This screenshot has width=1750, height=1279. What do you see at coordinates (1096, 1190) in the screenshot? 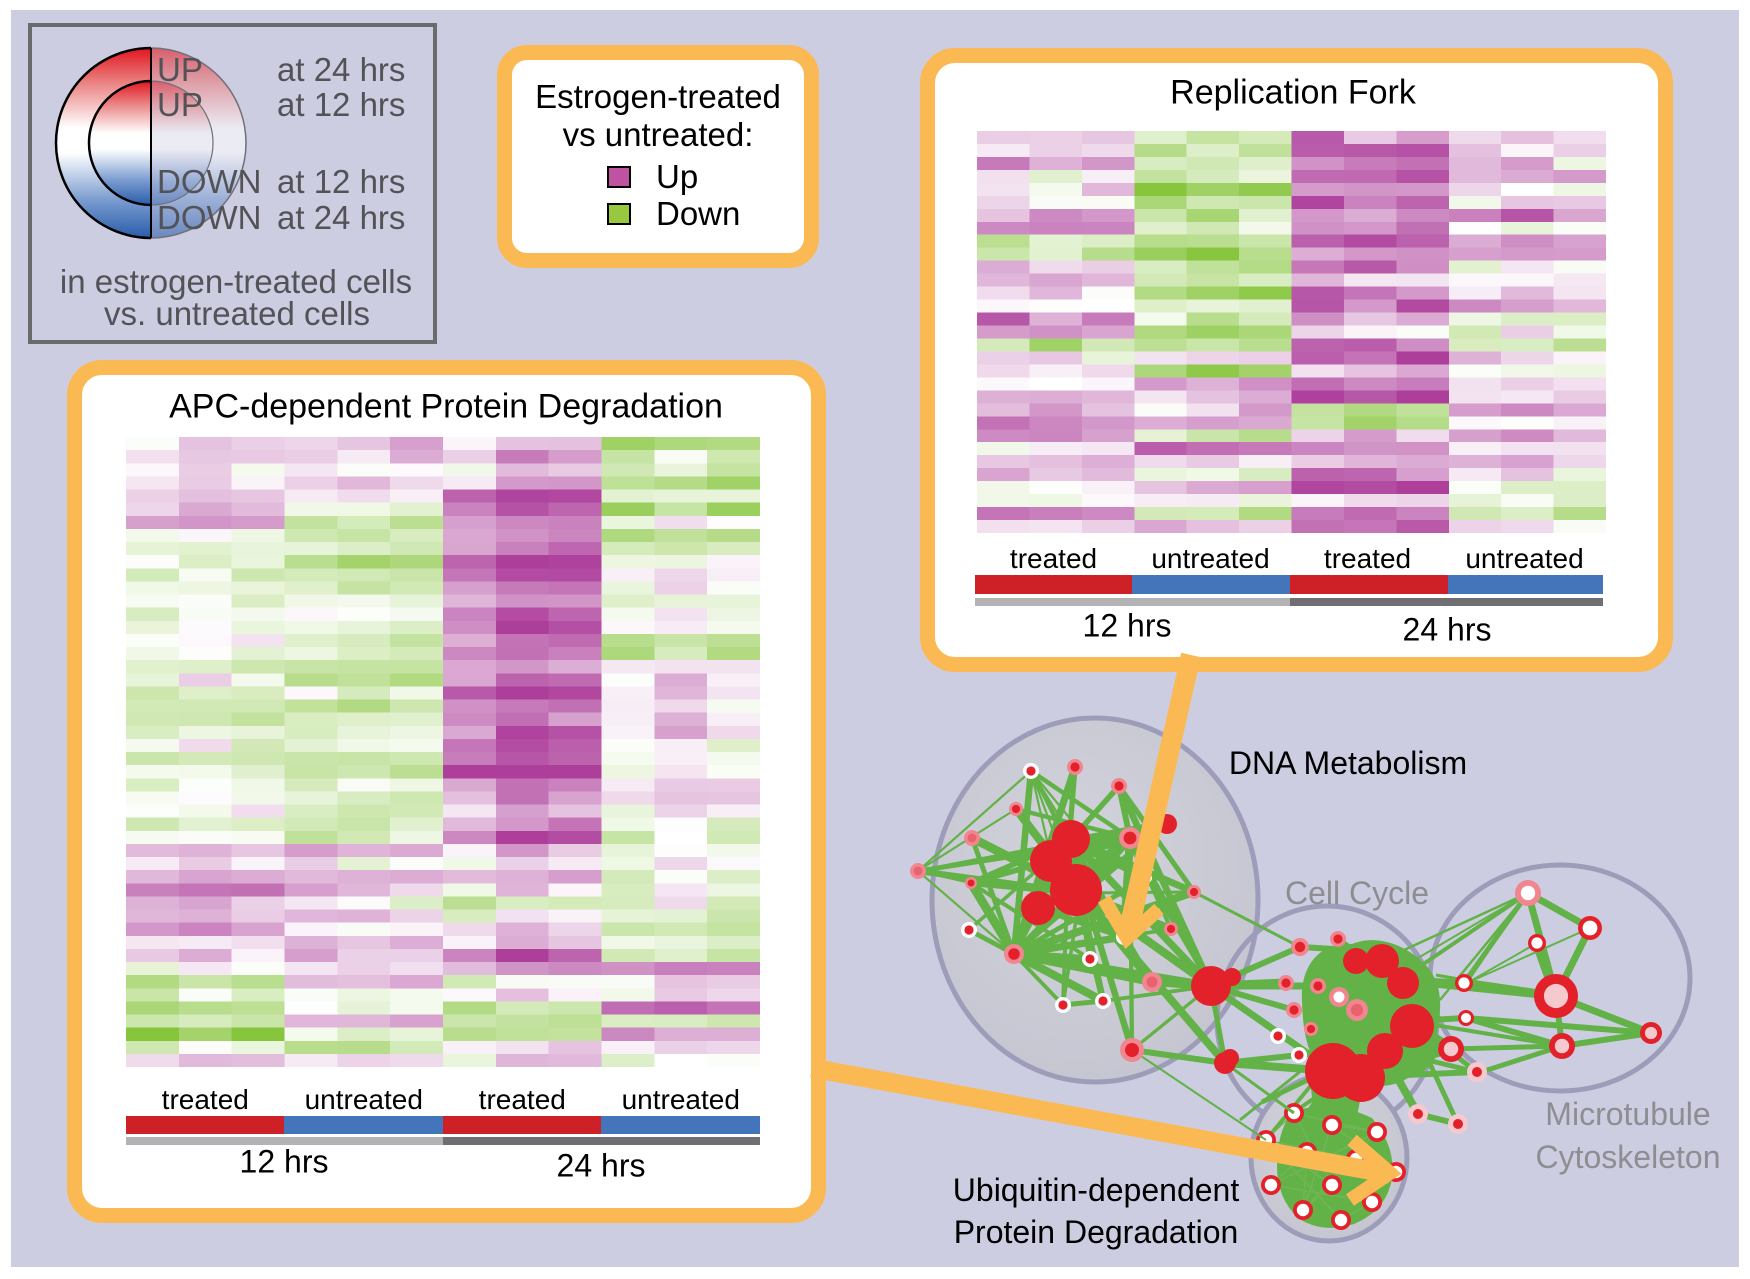
I see `svg-text: Ubiquitin-dependent` at bounding box center [1096, 1190].